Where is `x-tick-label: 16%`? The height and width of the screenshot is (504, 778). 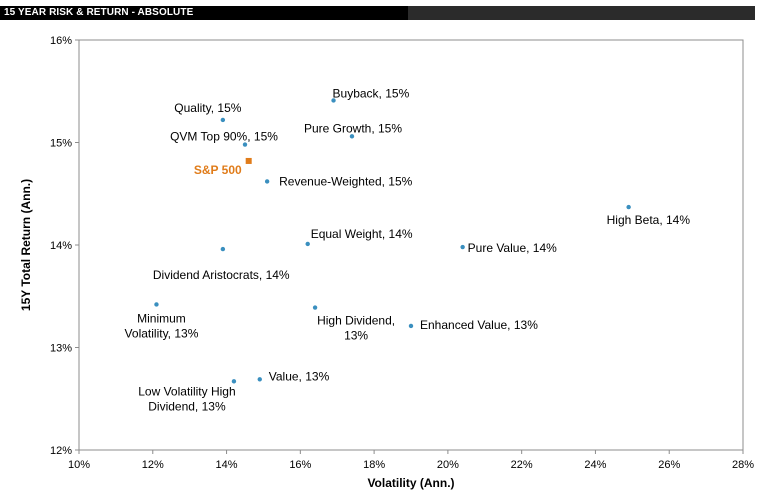
x-tick-label: 16% is located at coordinates (300, 465).